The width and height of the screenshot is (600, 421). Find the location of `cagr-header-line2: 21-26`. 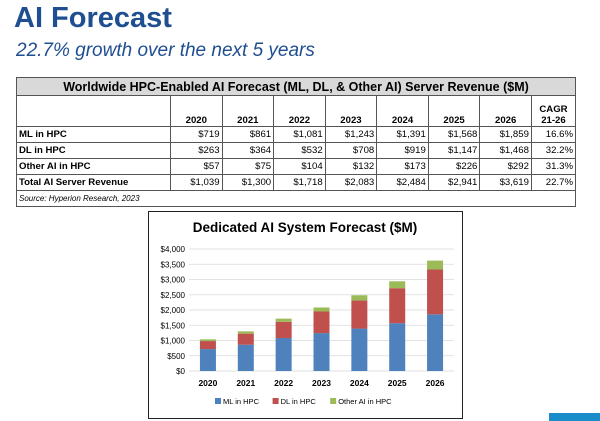

cagr-header-line2: 21-26 is located at coordinates (553, 120).